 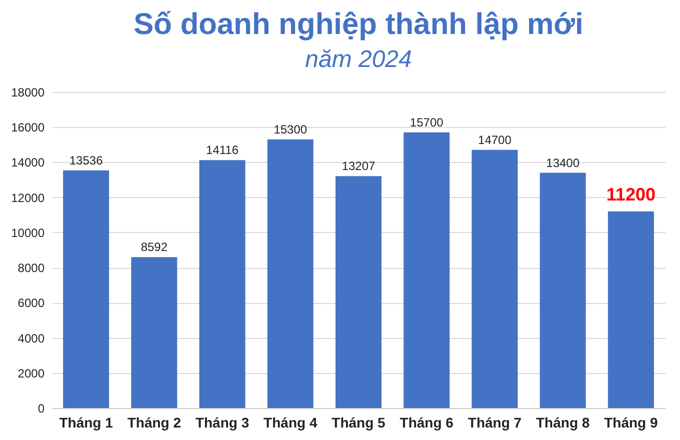 I want to click on y-tick-label: 4000, so click(x=31, y=338).